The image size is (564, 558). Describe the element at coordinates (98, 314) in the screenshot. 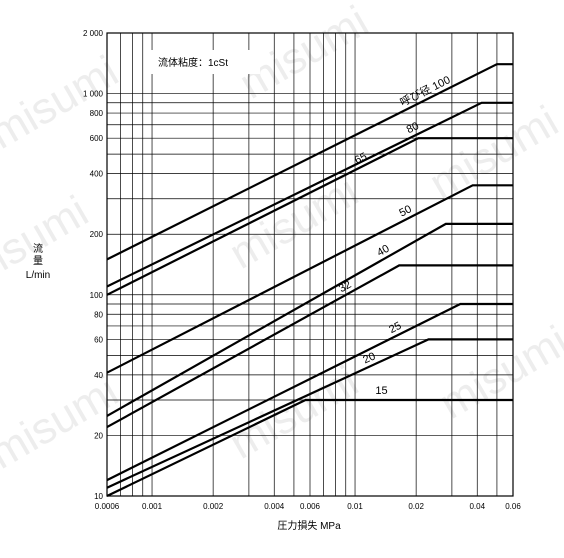

I see `y-tick-label: 80` at that location.